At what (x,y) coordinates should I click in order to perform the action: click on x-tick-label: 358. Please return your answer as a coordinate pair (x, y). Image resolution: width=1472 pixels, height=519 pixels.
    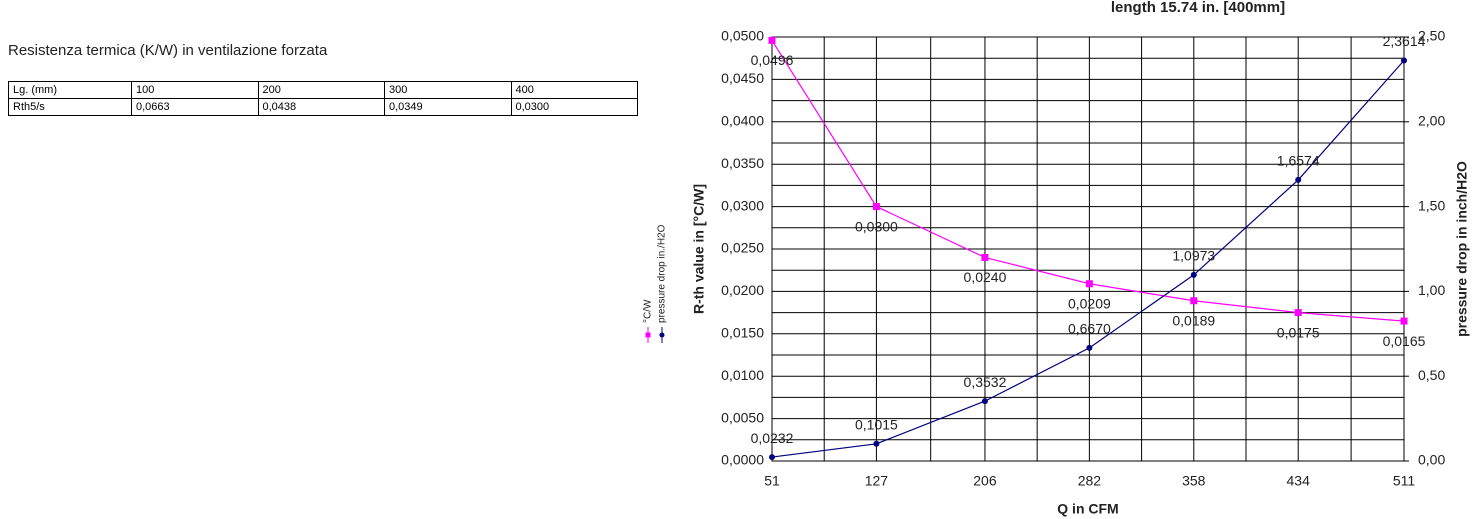
    Looking at the image, I should click on (1194, 481).